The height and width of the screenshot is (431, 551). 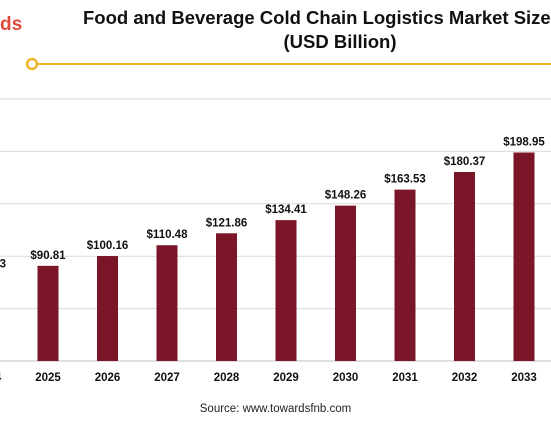 What do you see at coordinates (108, 246) in the screenshot?
I see `bar-value-label-2026: $100.16` at bounding box center [108, 246].